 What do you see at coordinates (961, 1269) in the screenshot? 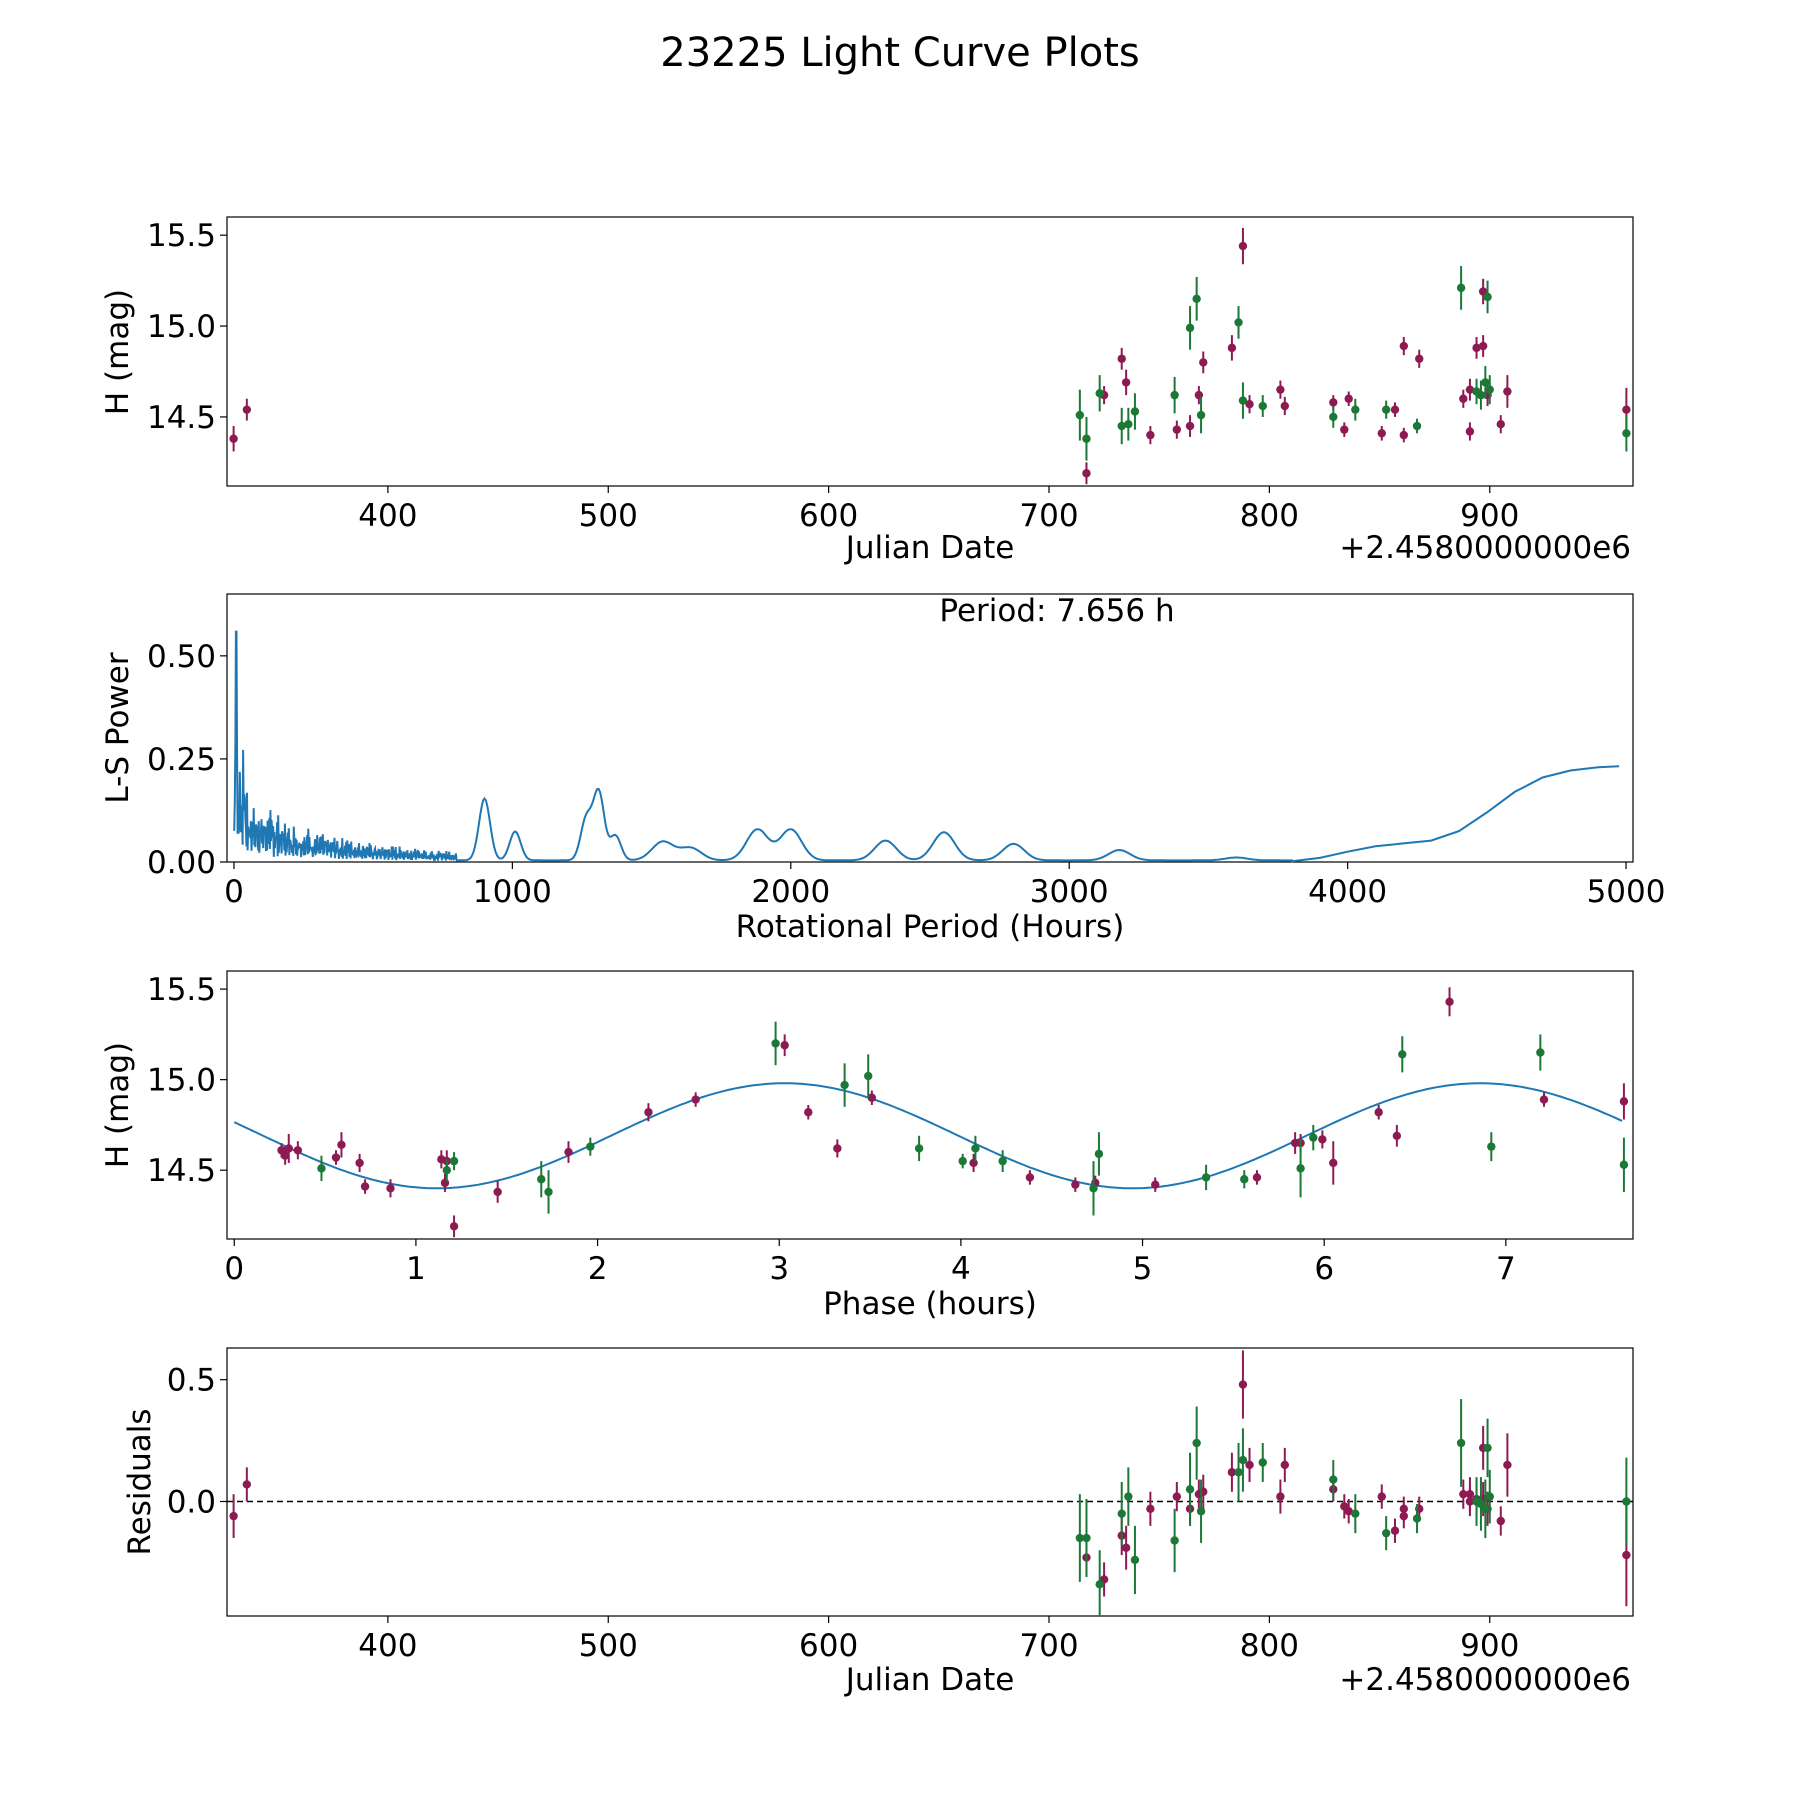
I see `x-tick-label: 4` at bounding box center [961, 1269].